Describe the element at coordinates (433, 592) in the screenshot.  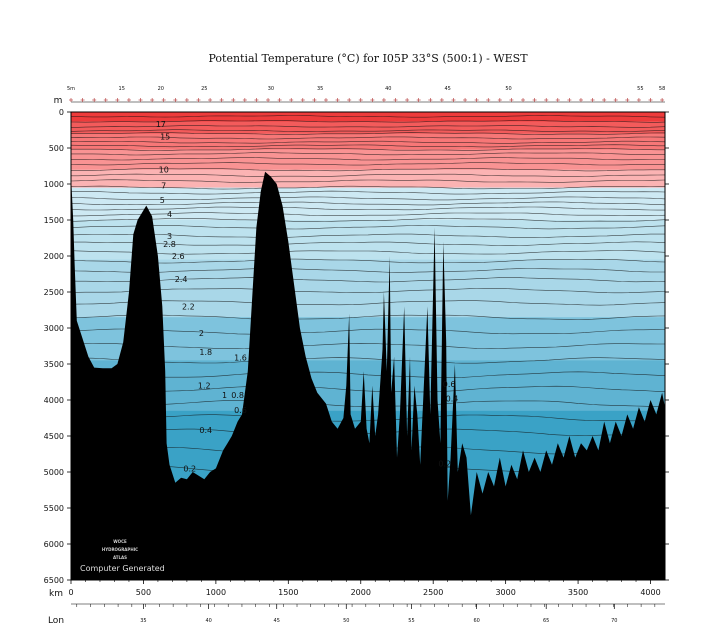
I see `distance-tick-label: 2500` at that location.